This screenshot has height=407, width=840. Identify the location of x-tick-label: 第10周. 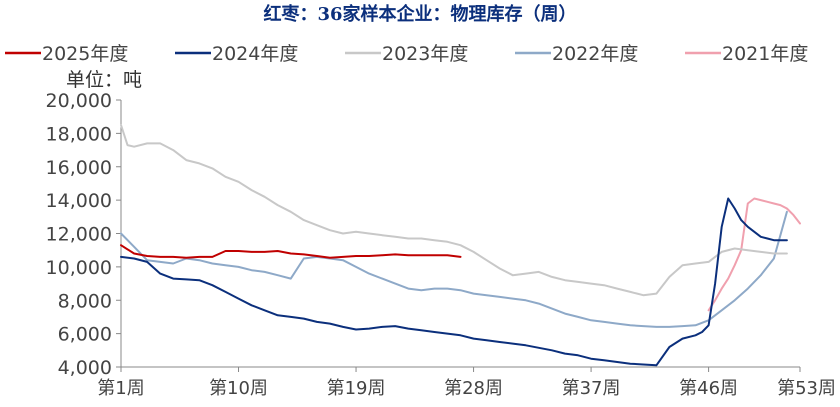
(238, 388).